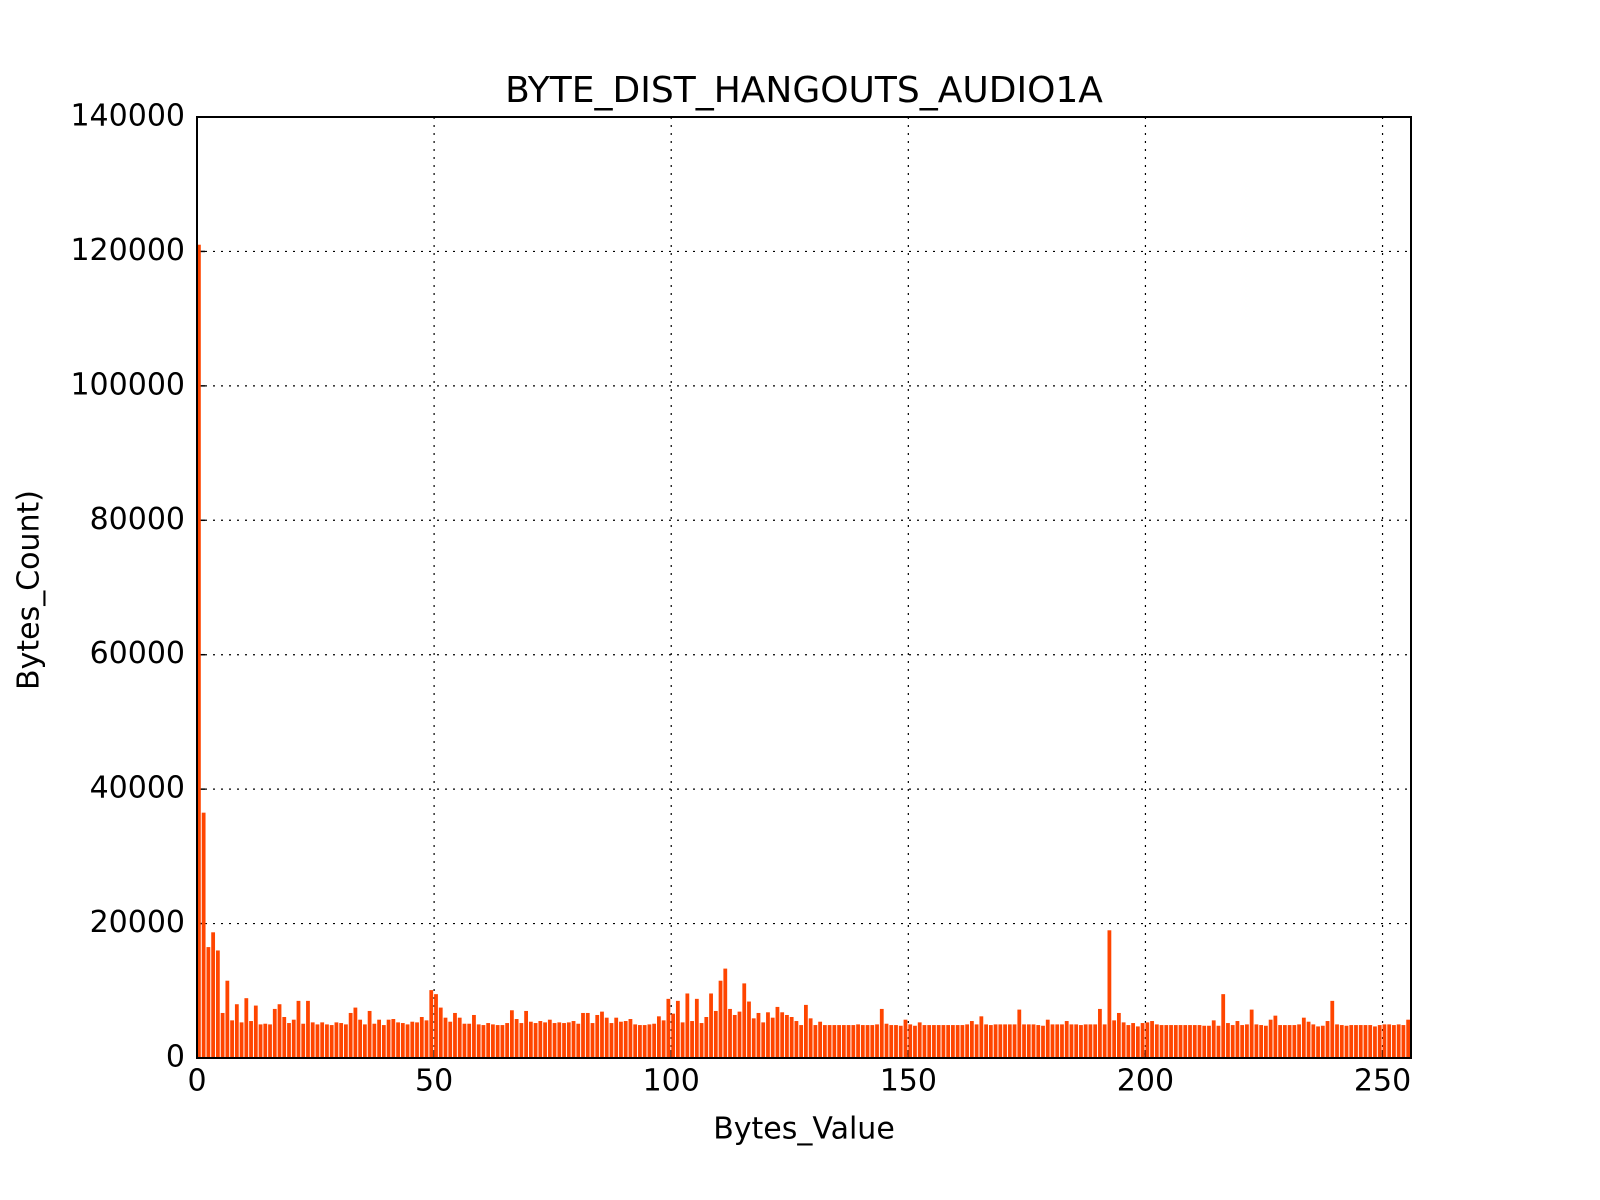 The image size is (1600, 1200). Describe the element at coordinates (804, 90) in the screenshot. I see `chart-title: BYTE_DIST_HANGOUTS_AUDIO1A` at that location.